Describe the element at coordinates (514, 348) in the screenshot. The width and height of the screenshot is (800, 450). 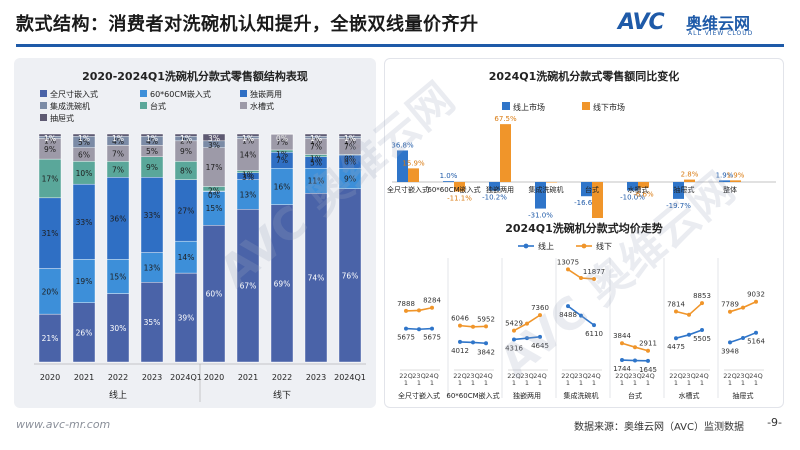
I see `price-label: 4316` at that location.